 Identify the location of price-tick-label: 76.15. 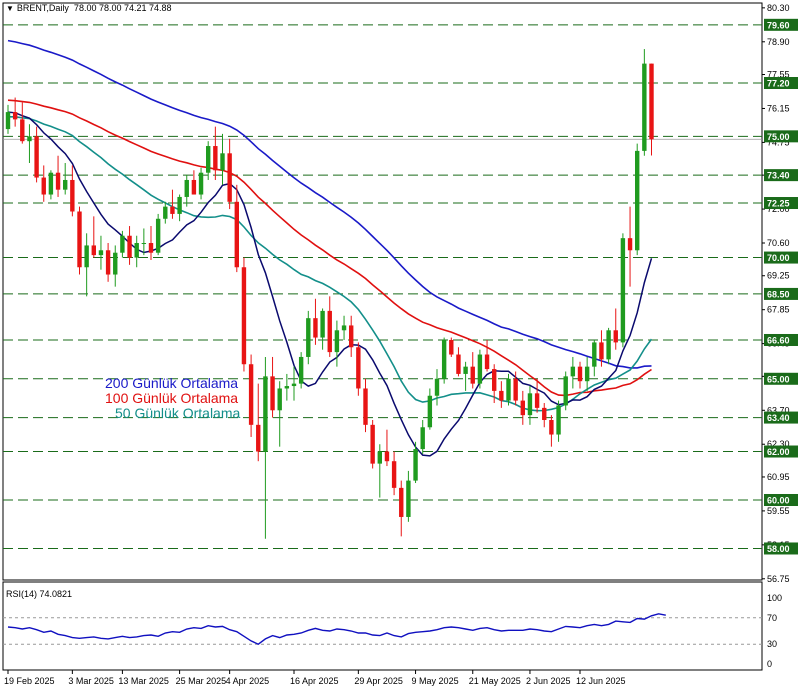
(778, 108).